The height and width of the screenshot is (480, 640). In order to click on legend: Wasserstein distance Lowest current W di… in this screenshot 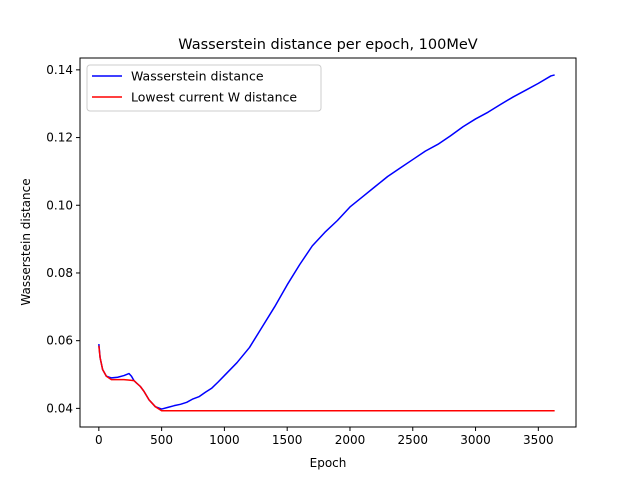, I will do `click(204, 88)`.